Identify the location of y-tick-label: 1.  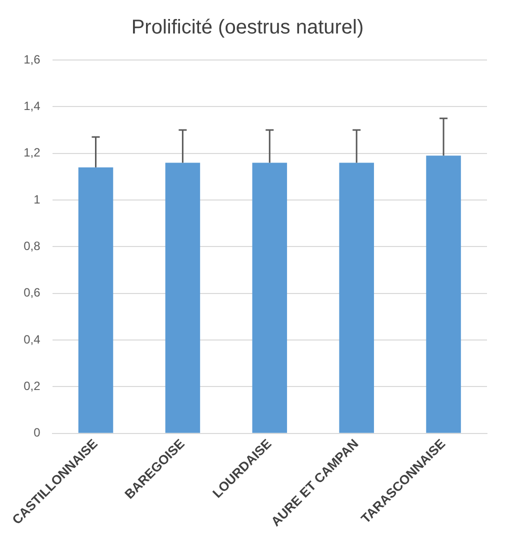
(37, 199).